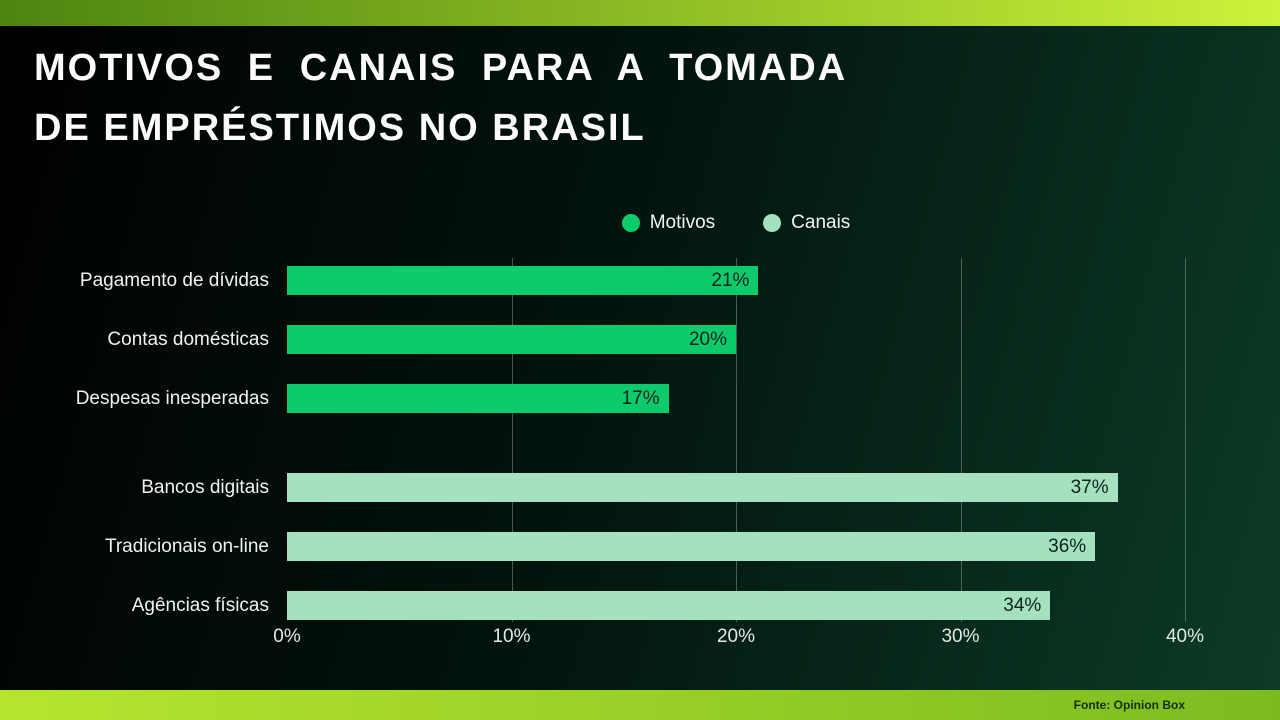 The image size is (1280, 720). I want to click on x-tick-20: 20%, so click(736, 636).